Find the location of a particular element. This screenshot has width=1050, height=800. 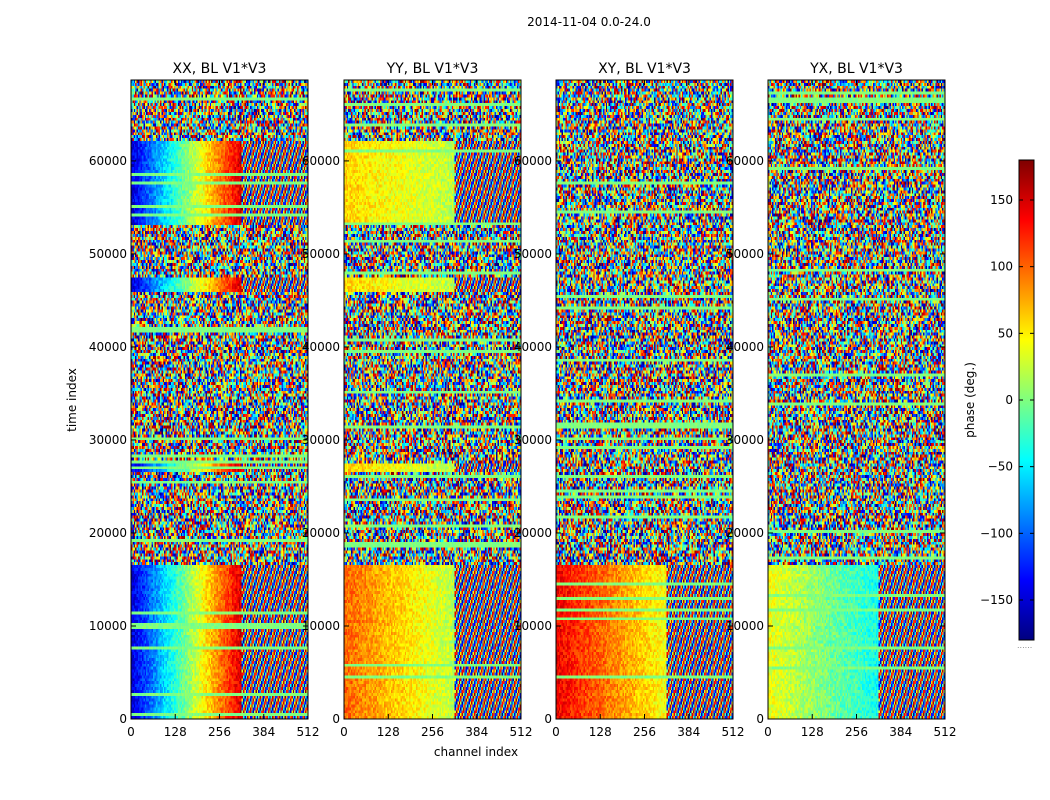

panel-title: YY, BL V1*V3 is located at coordinates (432, 69).